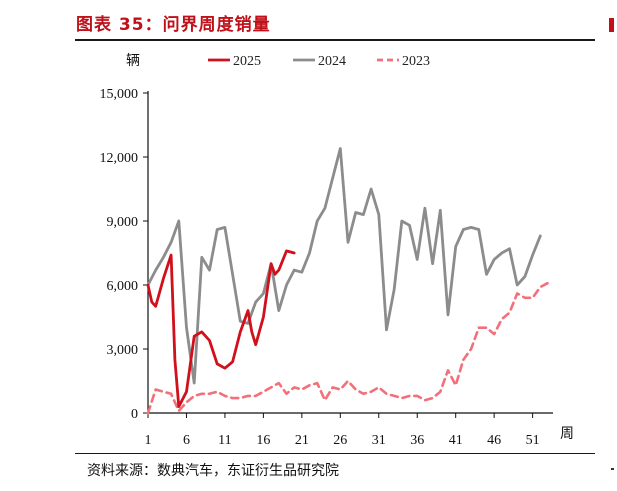  Describe the element at coordinates (494, 440) in the screenshot. I see `x-tick-label: 46` at that location.